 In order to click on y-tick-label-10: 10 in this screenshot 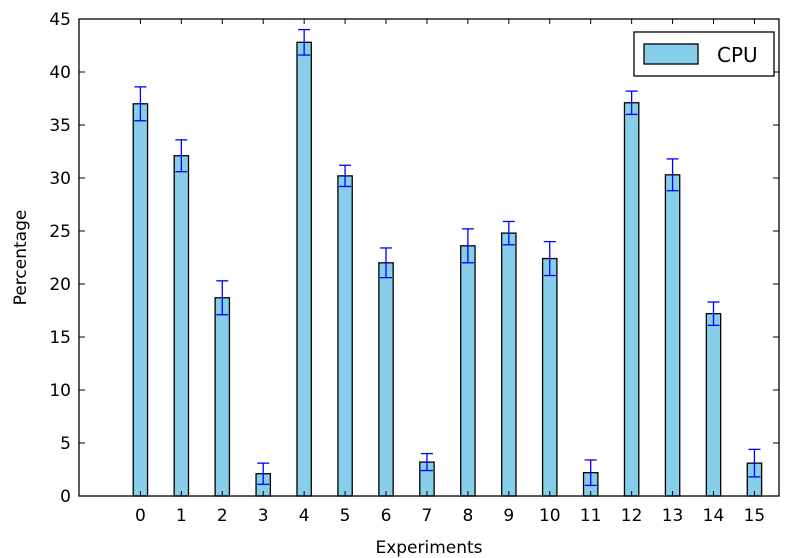, I will do `click(60, 391)`.